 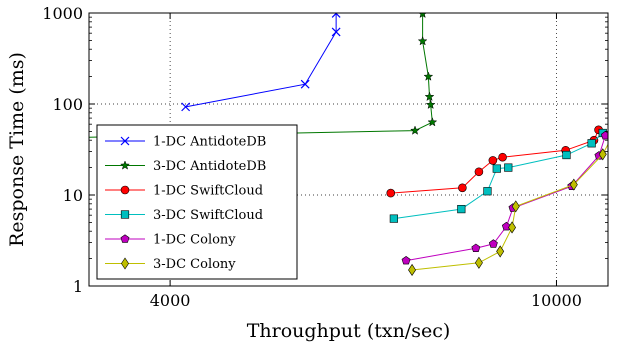 I want to click on legend-item: 1-DC SwiftCloud, so click(x=184, y=191).